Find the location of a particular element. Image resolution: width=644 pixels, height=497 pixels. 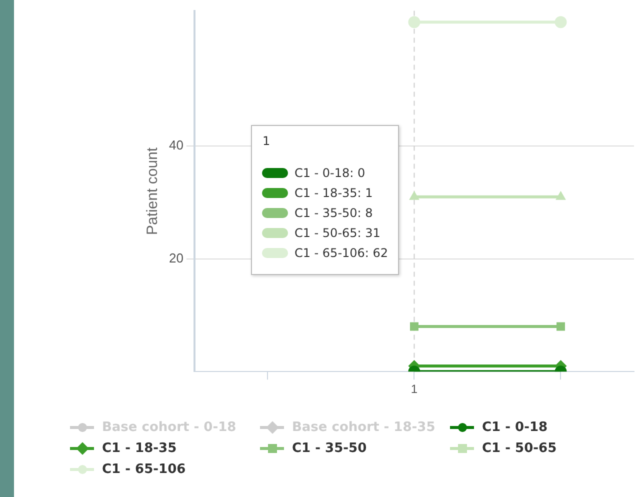

legend-label: C1 - 35-50 is located at coordinates (329, 448).